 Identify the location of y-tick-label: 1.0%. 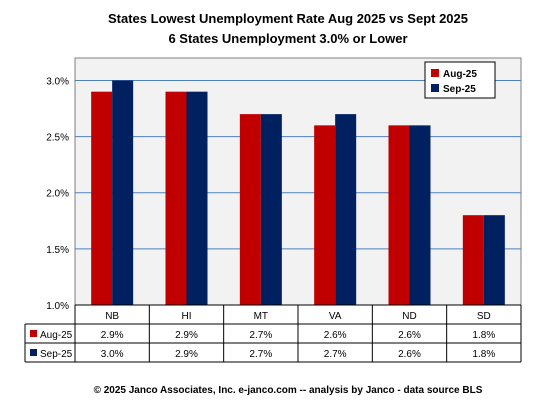
(57, 306).